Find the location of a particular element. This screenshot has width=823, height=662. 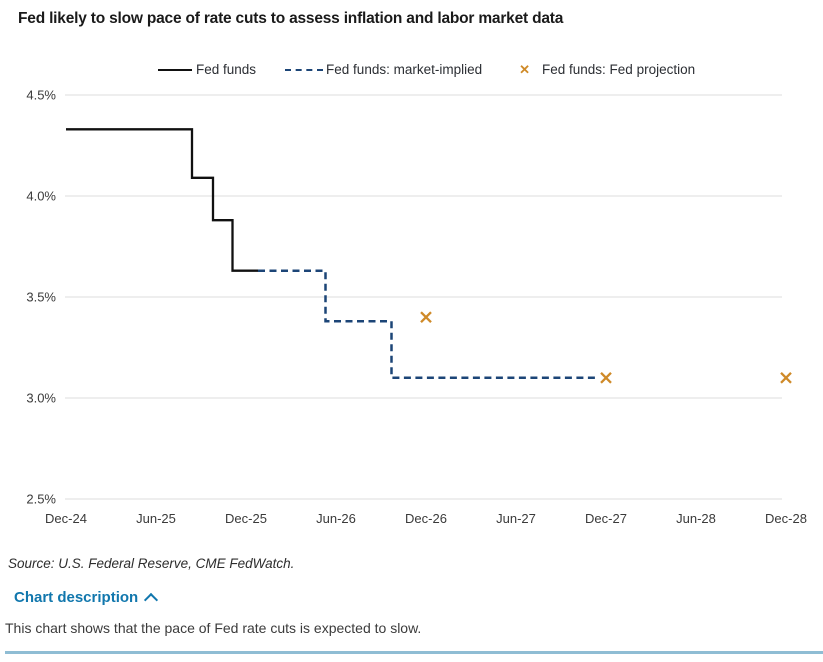

x-axis-tick-label: Dec-25 is located at coordinates (246, 518).